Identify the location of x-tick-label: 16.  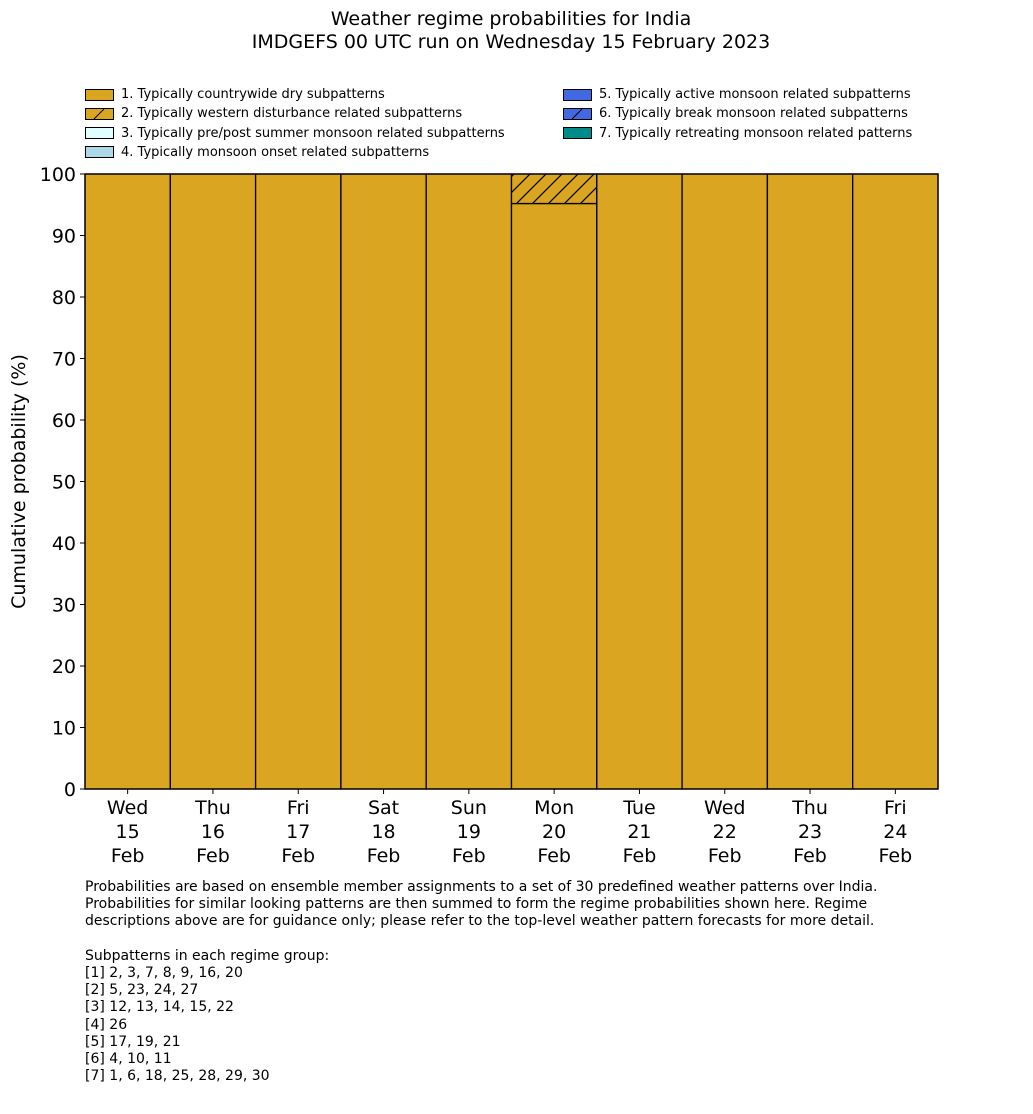
(213, 832).